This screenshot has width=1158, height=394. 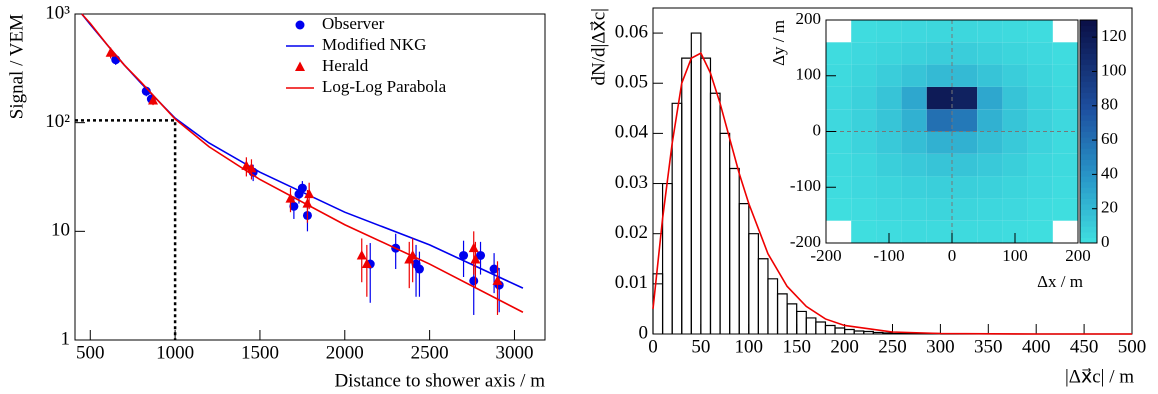 What do you see at coordinates (631, 31) in the screenshot?
I see `y-tick-label: 0.06` at bounding box center [631, 31].